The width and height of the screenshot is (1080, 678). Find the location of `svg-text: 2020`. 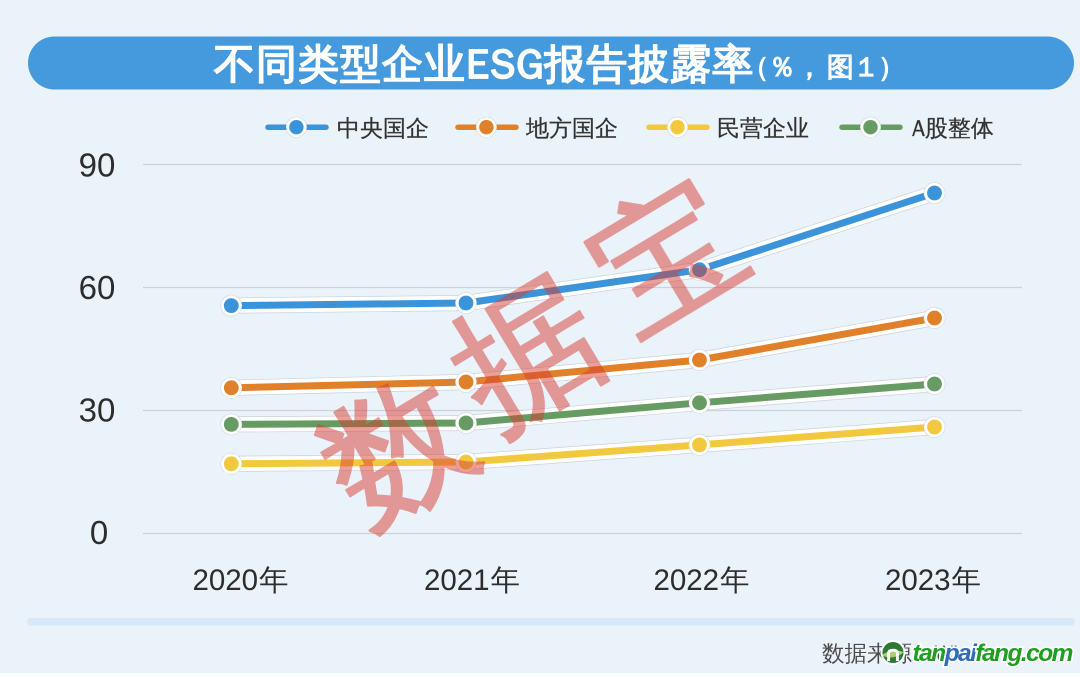

svg-text: 2020 is located at coordinates (225, 580).